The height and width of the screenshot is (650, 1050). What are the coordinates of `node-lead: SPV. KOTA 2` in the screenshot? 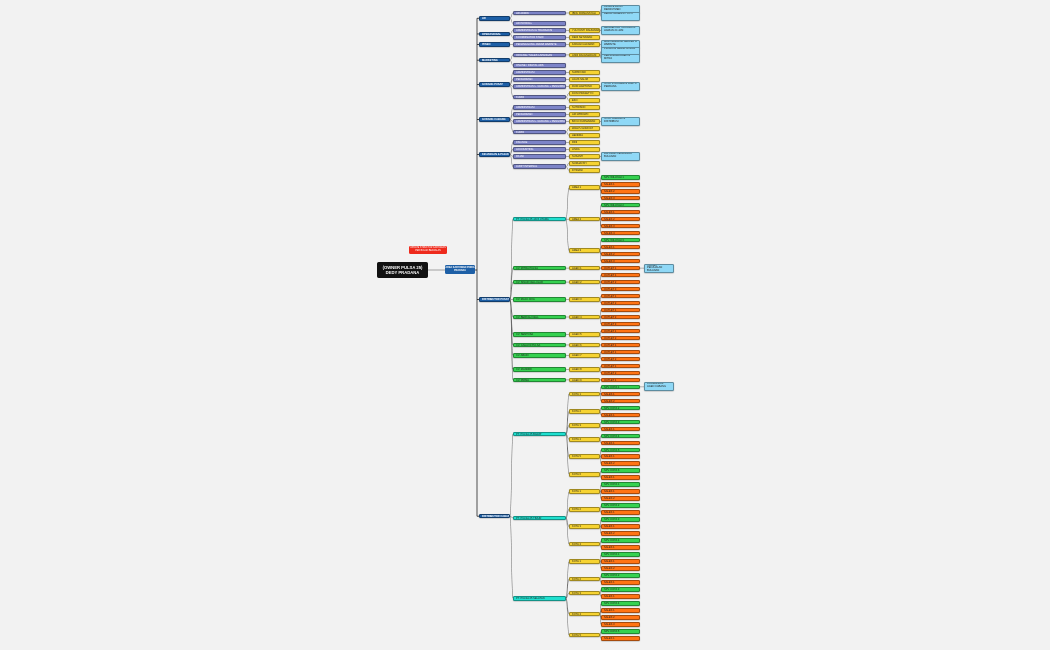 It's located at (620, 505).